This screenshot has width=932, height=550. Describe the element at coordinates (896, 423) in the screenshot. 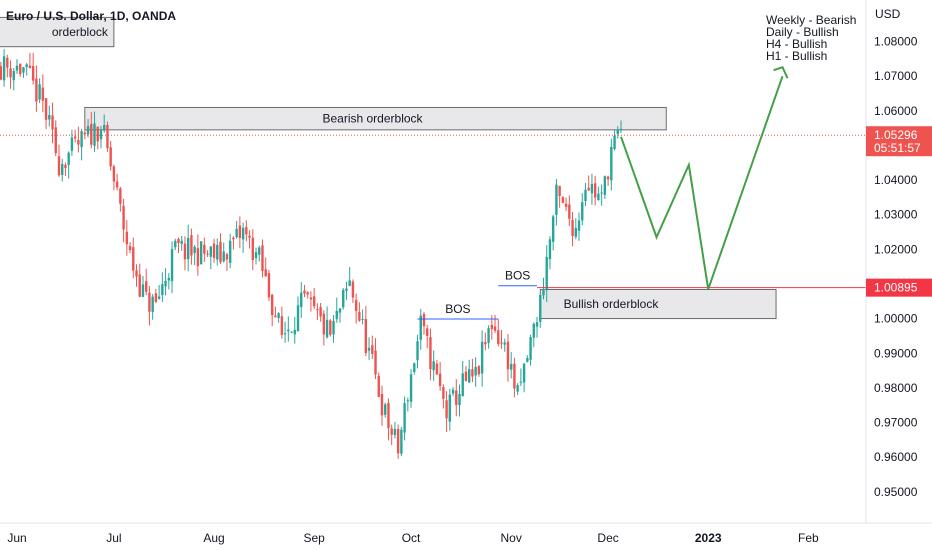

I see `price-tick-label: 0.97000` at that location.